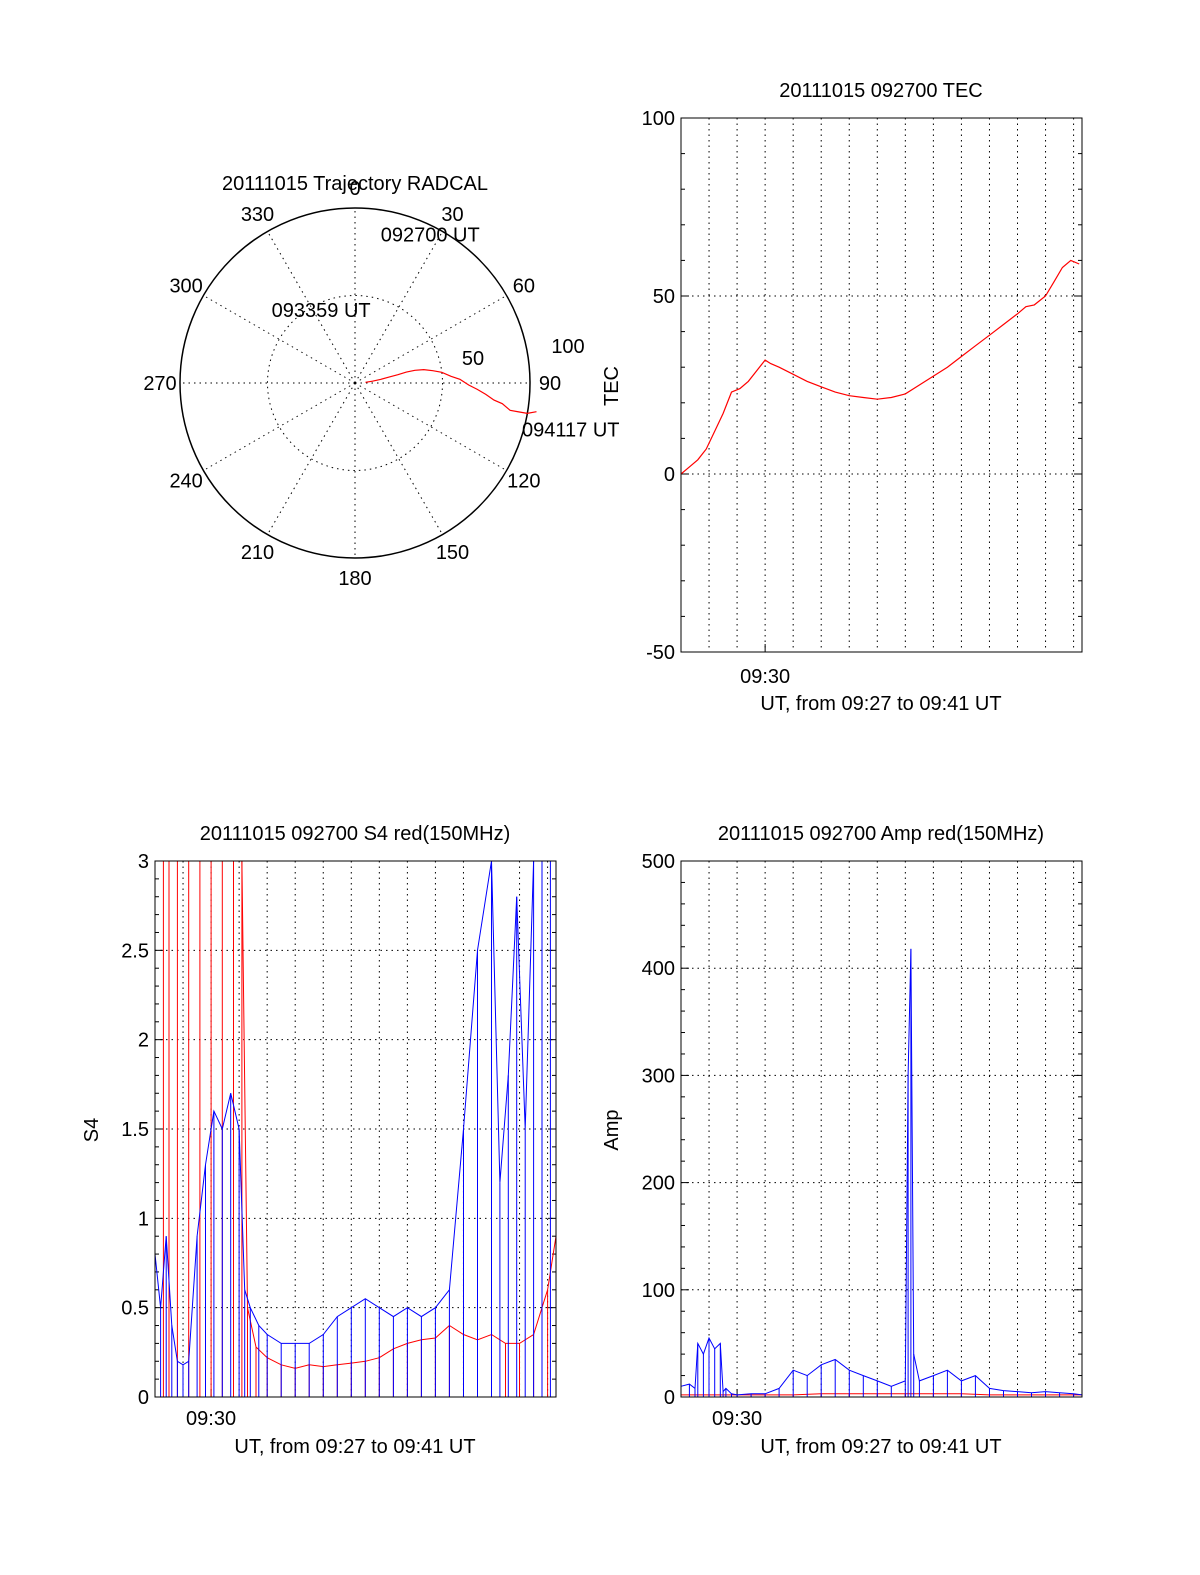 Image resolution: width=1200 pixels, height=1575 pixels. Describe the element at coordinates (612, 386) in the screenshot. I see `tec-ylabel: TEC` at that location.